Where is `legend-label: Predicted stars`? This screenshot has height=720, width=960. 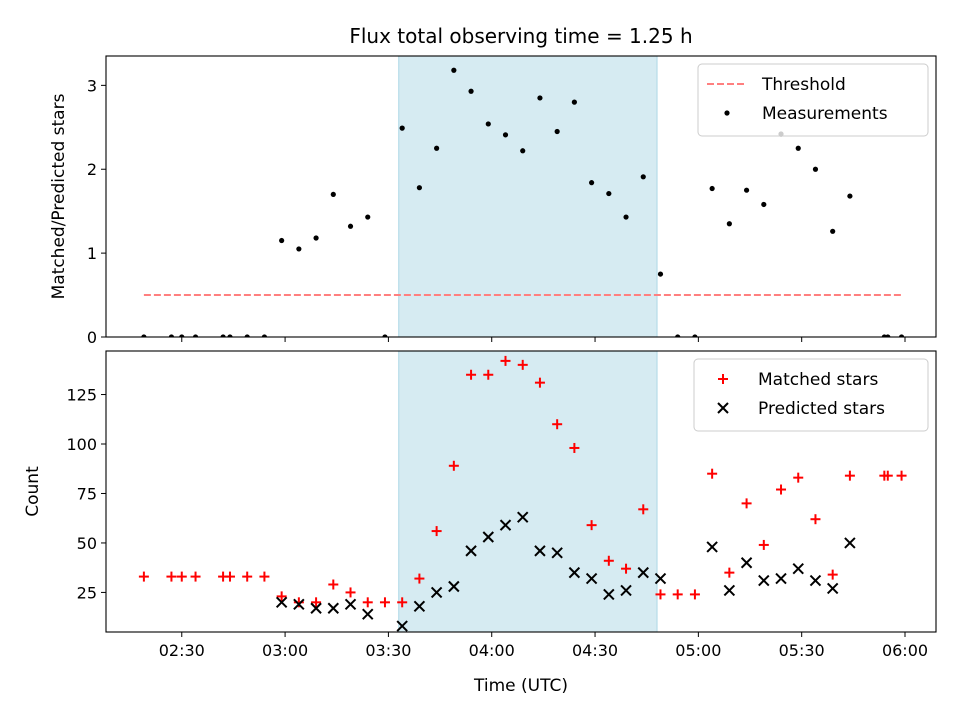
legend-label: Predicted stars is located at coordinates (821, 409).